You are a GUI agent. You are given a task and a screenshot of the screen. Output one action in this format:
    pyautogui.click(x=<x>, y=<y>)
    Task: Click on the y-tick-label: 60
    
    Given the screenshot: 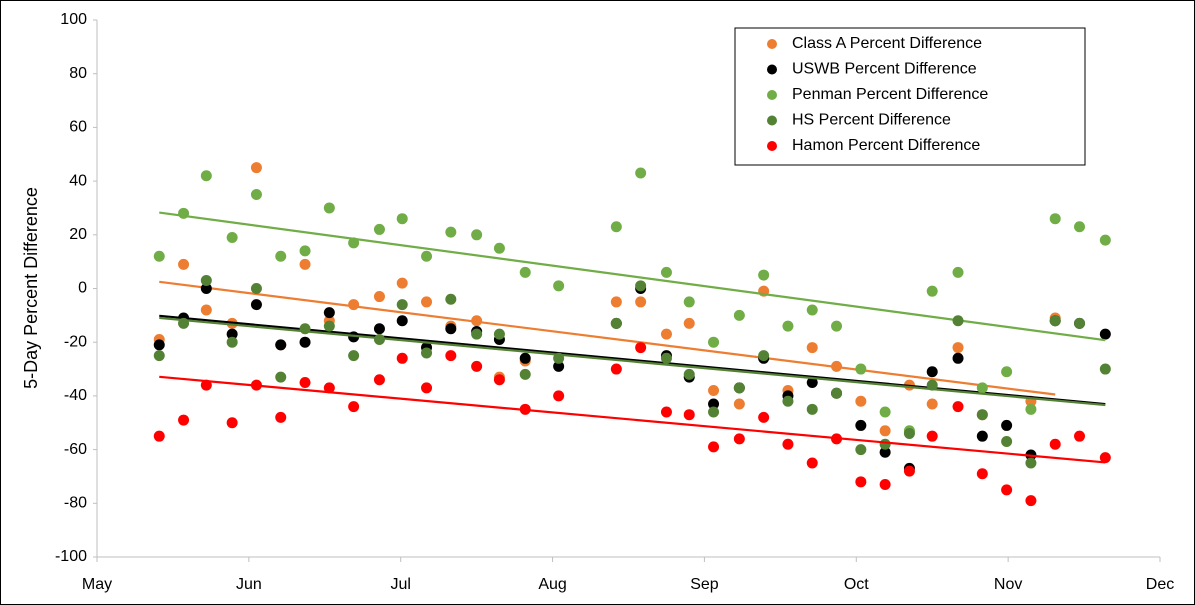 What is the action you would take?
    pyautogui.click(x=78, y=127)
    